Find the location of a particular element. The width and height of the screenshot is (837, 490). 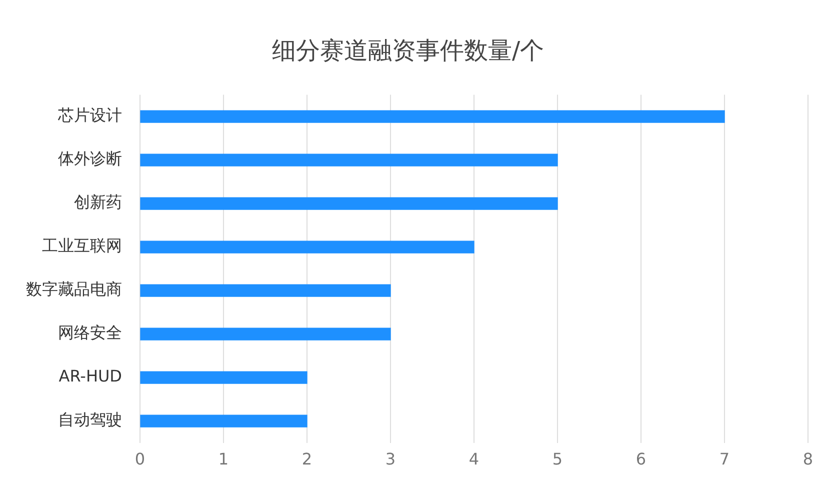

y-tick-label: 网络安全 is located at coordinates (90, 332).